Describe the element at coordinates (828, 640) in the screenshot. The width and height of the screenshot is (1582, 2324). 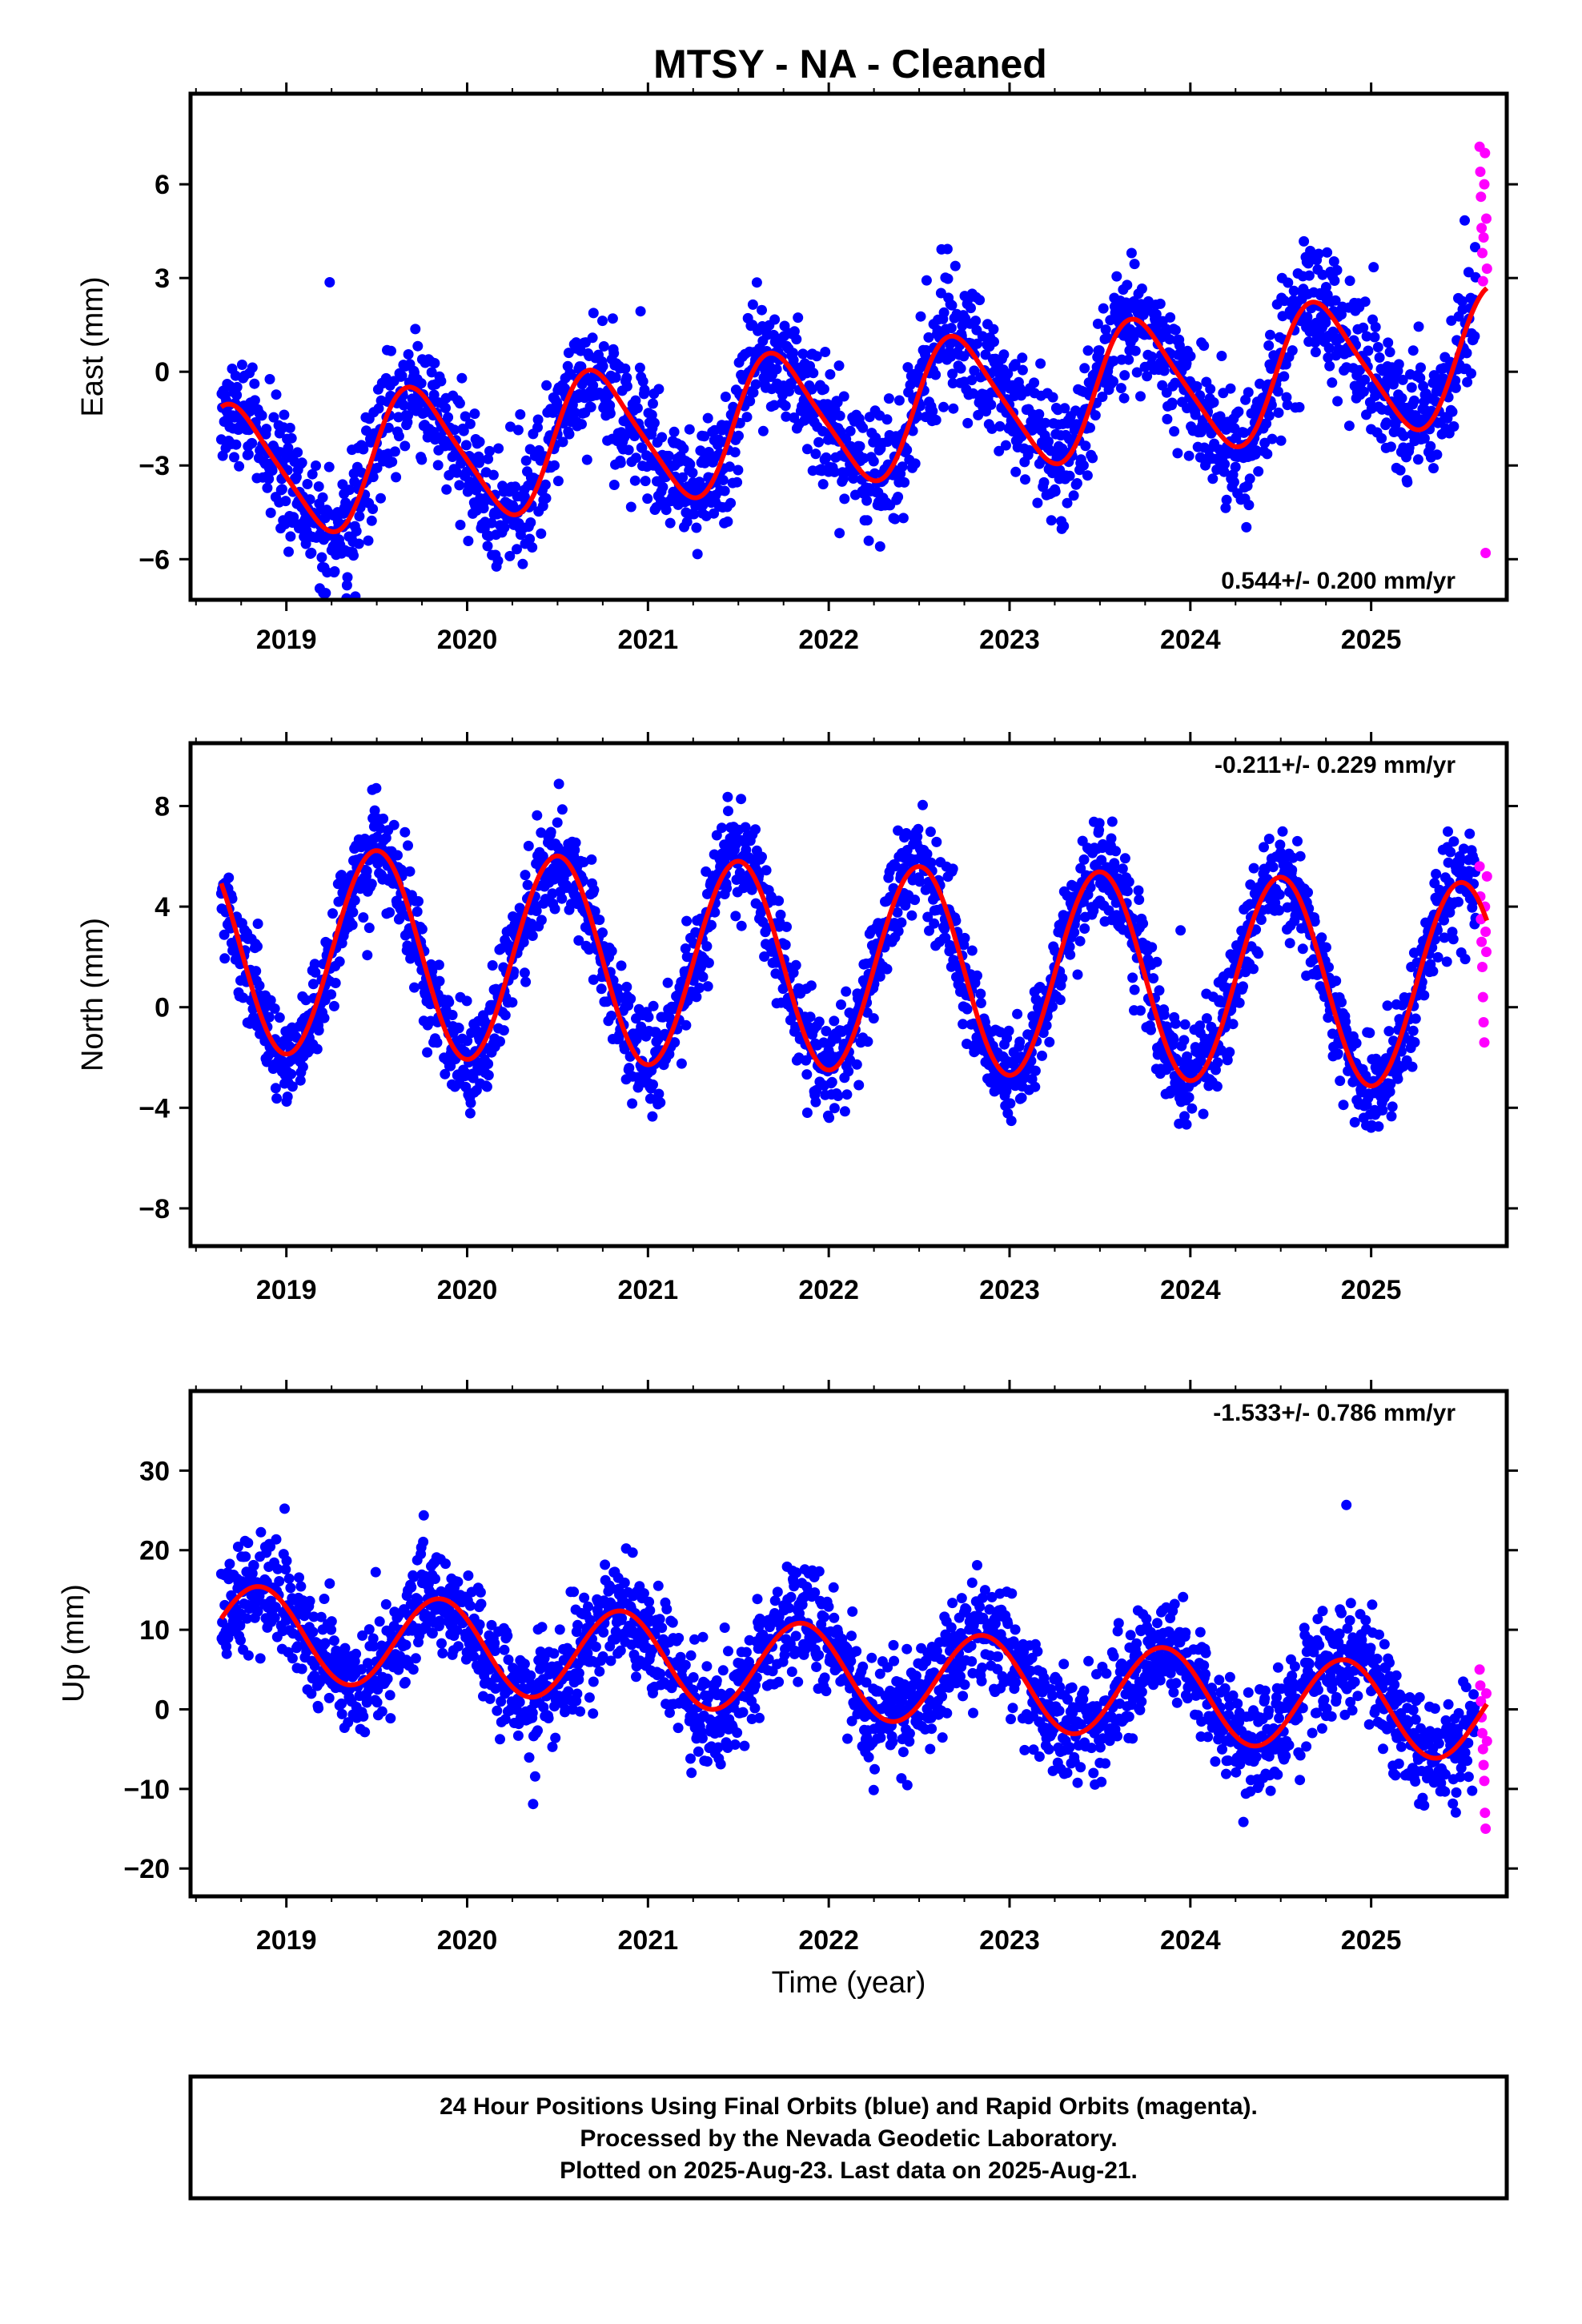
I see `east-xtick-label: 2022` at that location.